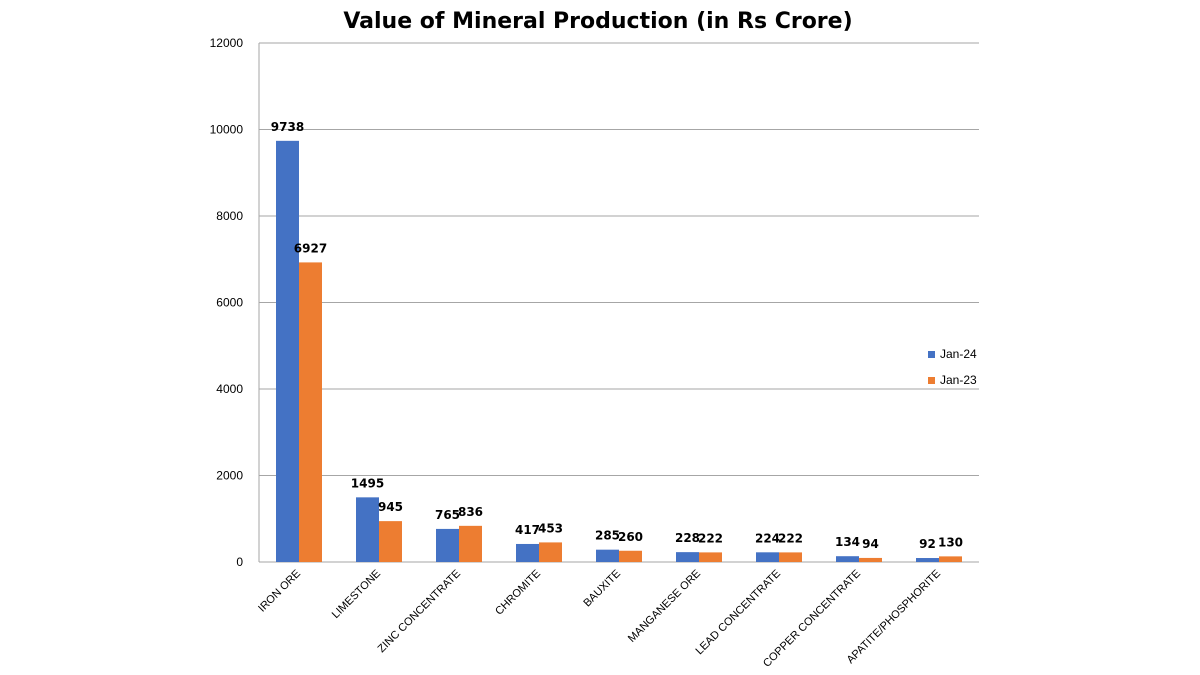 The height and width of the screenshot is (675, 1200). I want to click on data-label: 134, so click(847, 542).